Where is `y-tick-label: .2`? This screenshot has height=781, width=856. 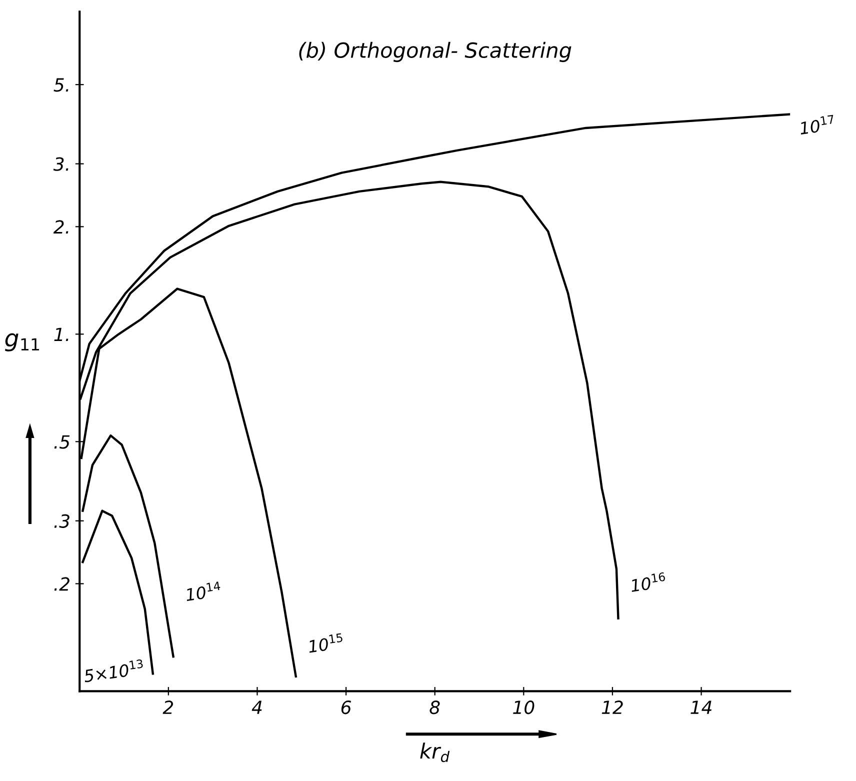
y-tick-label: .2 is located at coordinates (62, 584).